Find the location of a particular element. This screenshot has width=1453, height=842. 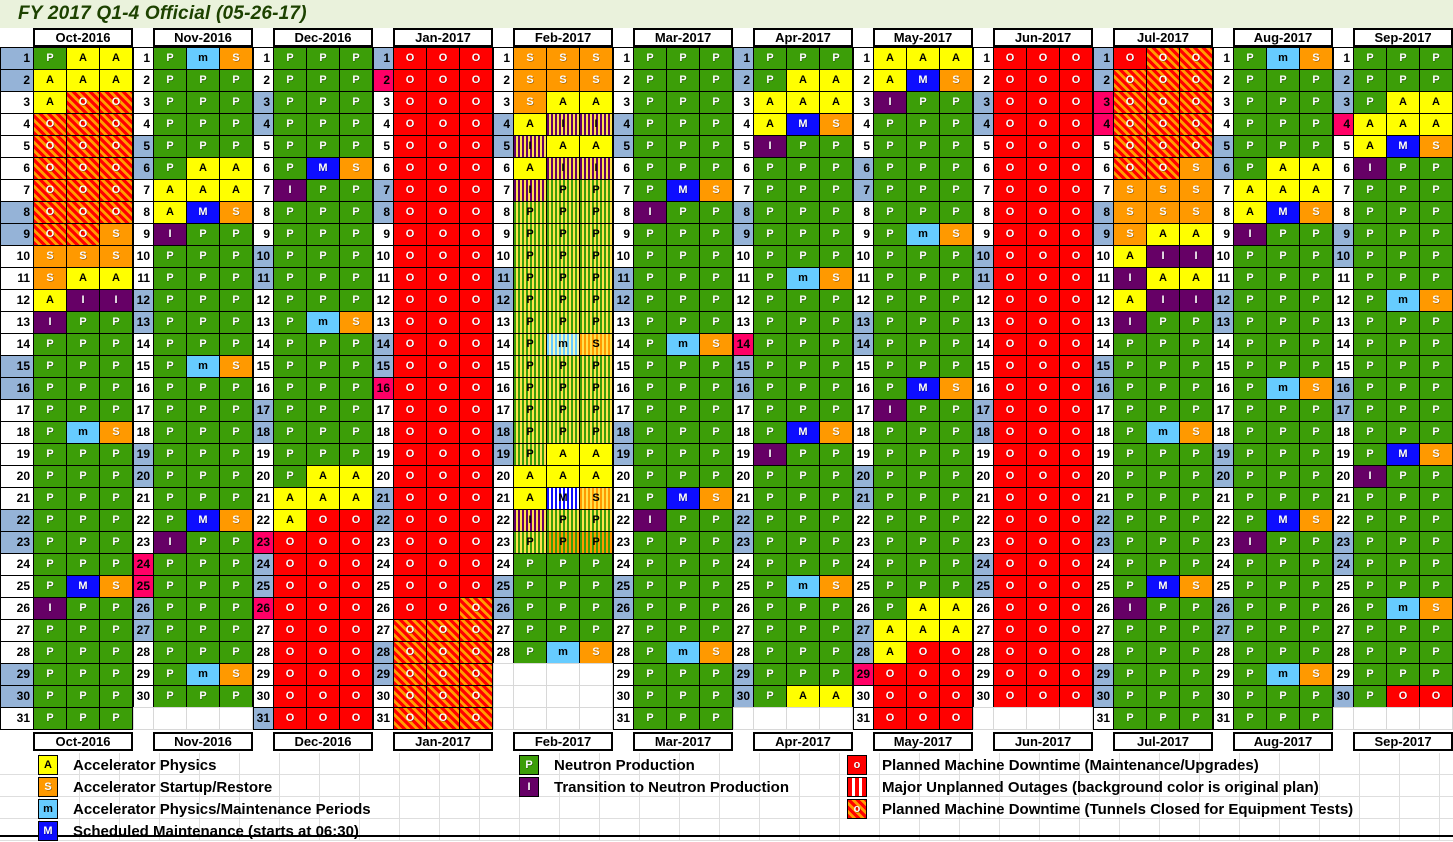

day-number: 10 is located at coordinates (1343, 256).